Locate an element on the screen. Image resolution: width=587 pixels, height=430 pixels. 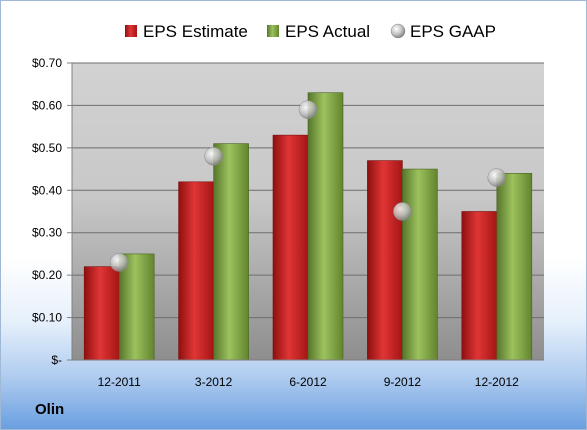
y-tick-label: $0.60 is located at coordinates (47, 105).